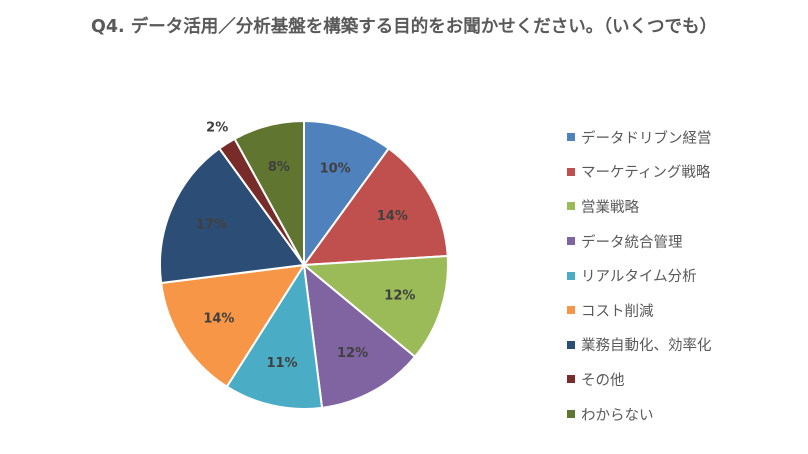 The image size is (808, 454). What do you see at coordinates (646, 346) in the screenshot?
I see `legend-label: 業務自動化、効率化` at bounding box center [646, 346].